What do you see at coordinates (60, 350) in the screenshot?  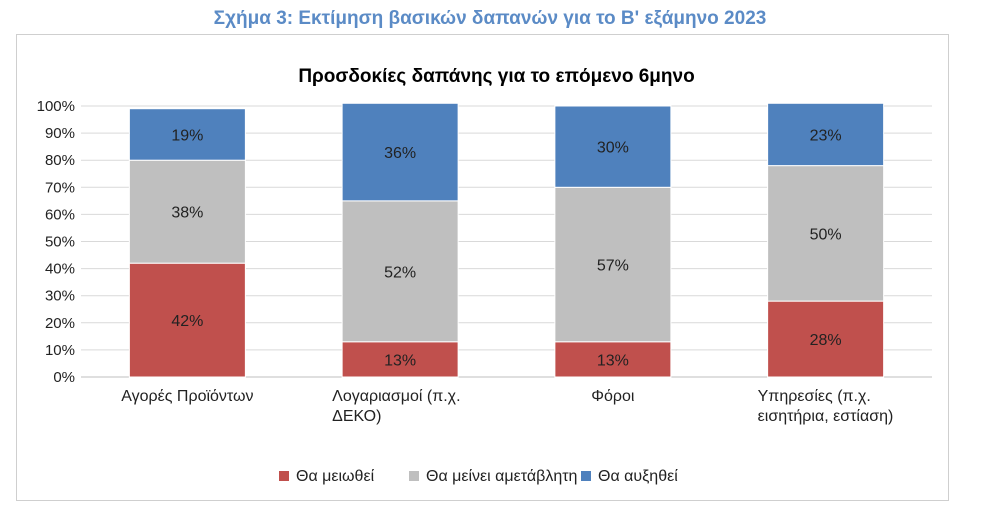 I see `y-tick-label: 10%` at bounding box center [60, 350].